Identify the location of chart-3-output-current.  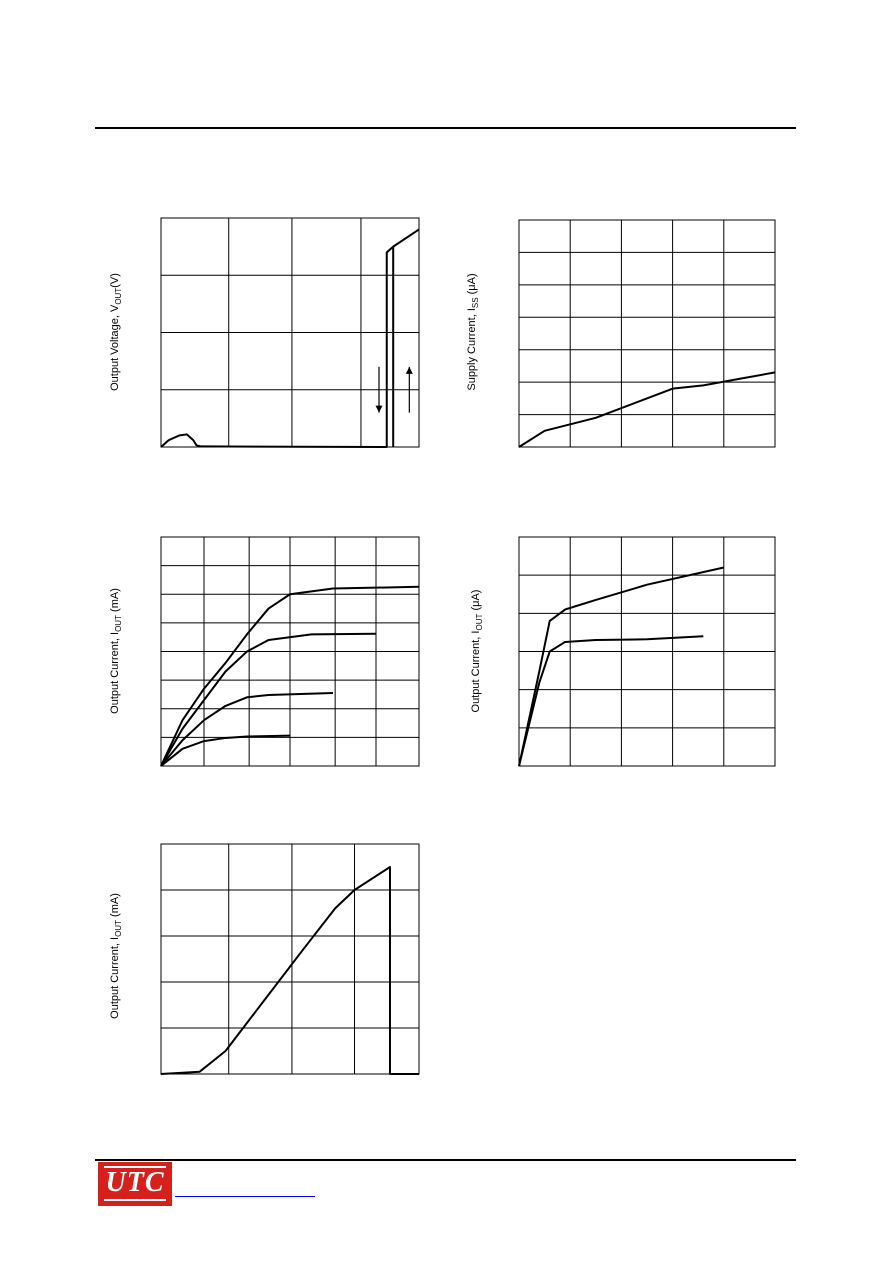
(290, 651).